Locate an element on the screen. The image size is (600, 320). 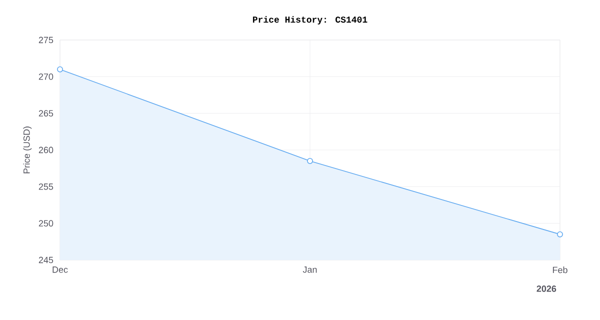
y-tick-label: 270 is located at coordinates (46, 76).